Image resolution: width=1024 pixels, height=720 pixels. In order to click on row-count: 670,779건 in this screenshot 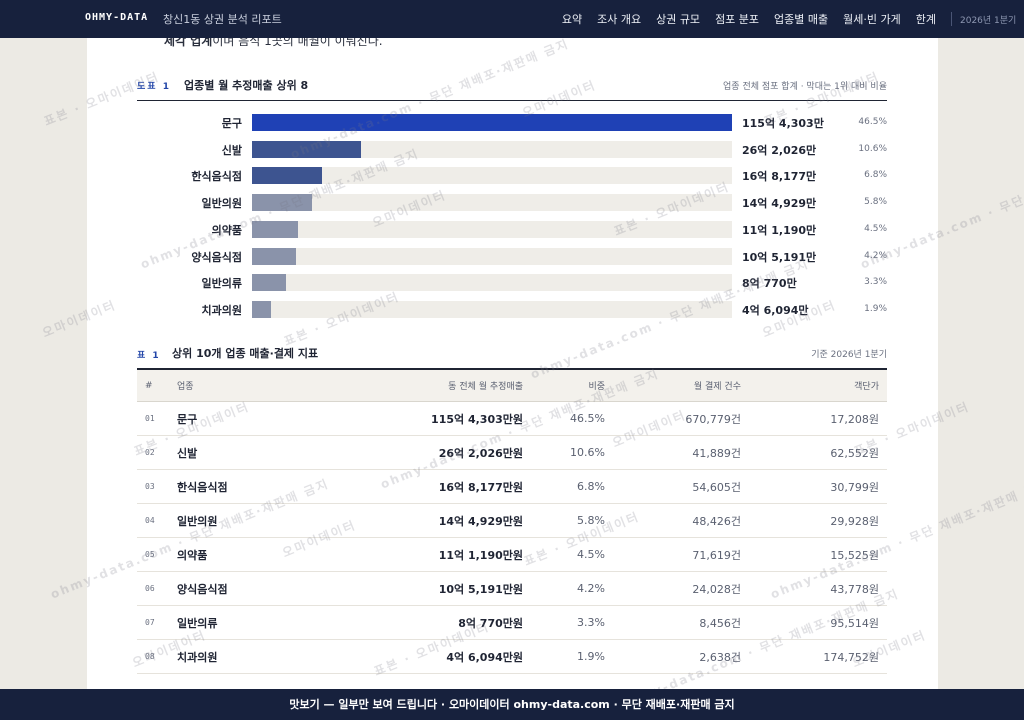, I will do `click(681, 418)`.